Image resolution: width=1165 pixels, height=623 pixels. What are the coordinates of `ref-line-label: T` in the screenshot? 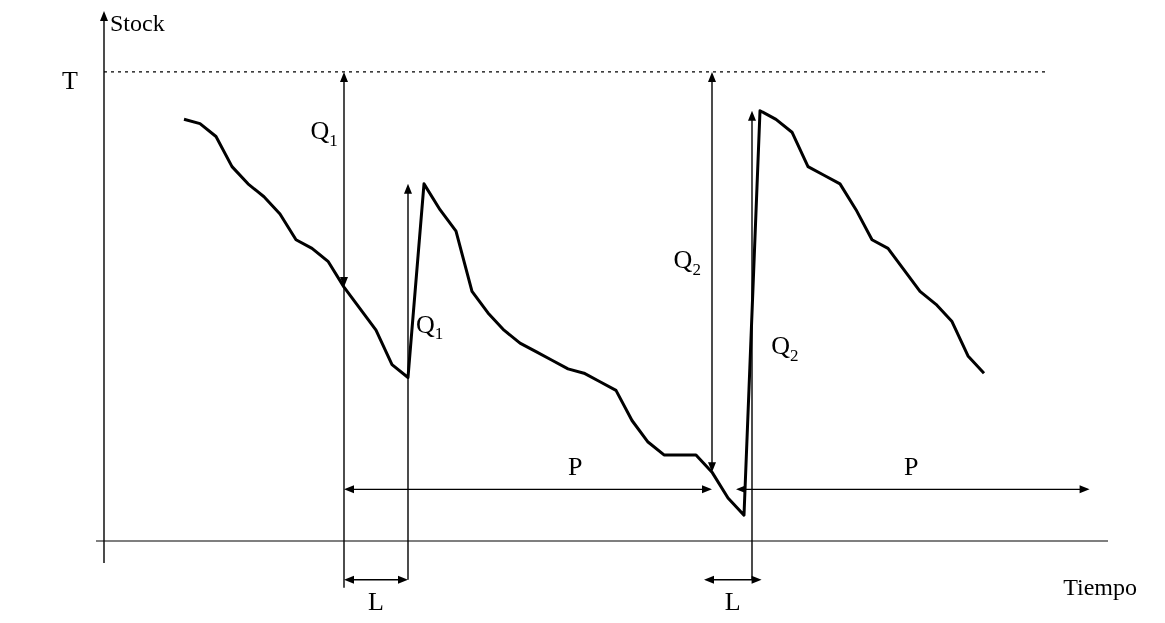 It's located at (70, 80).